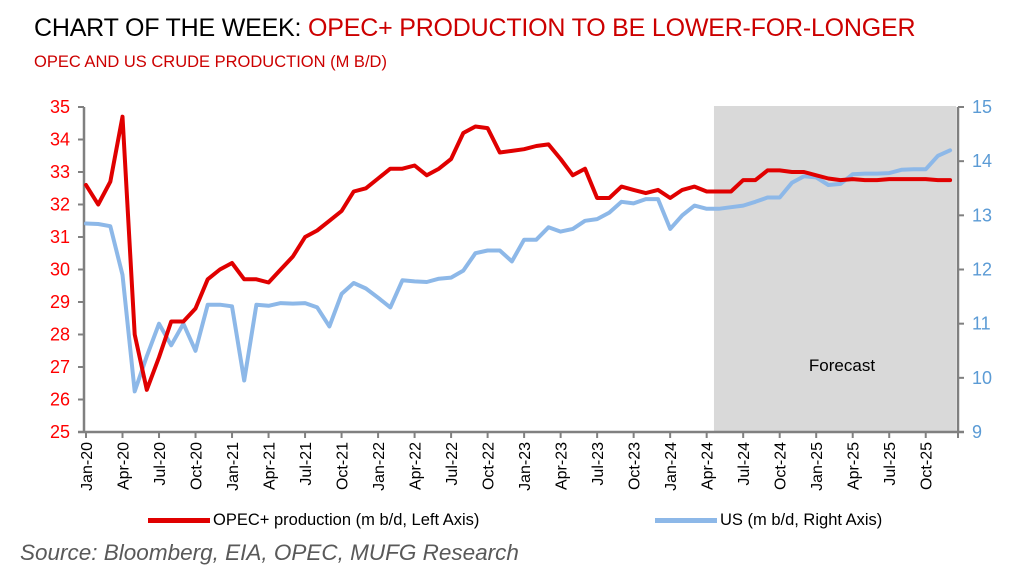 Image resolution: width=1022 pixels, height=577 pixels. Describe the element at coordinates (60, 107) in the screenshot. I see `left-axis-tick-label: 35` at that location.